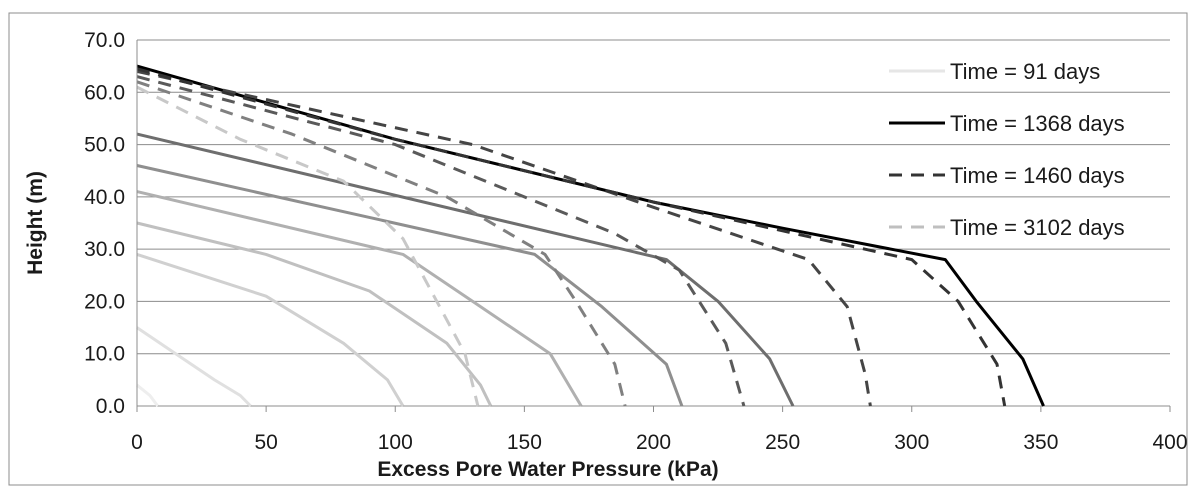 The width and height of the screenshot is (1196, 492). What do you see at coordinates (395, 442) in the screenshot?
I see `x-tick-label: 100` at bounding box center [395, 442].